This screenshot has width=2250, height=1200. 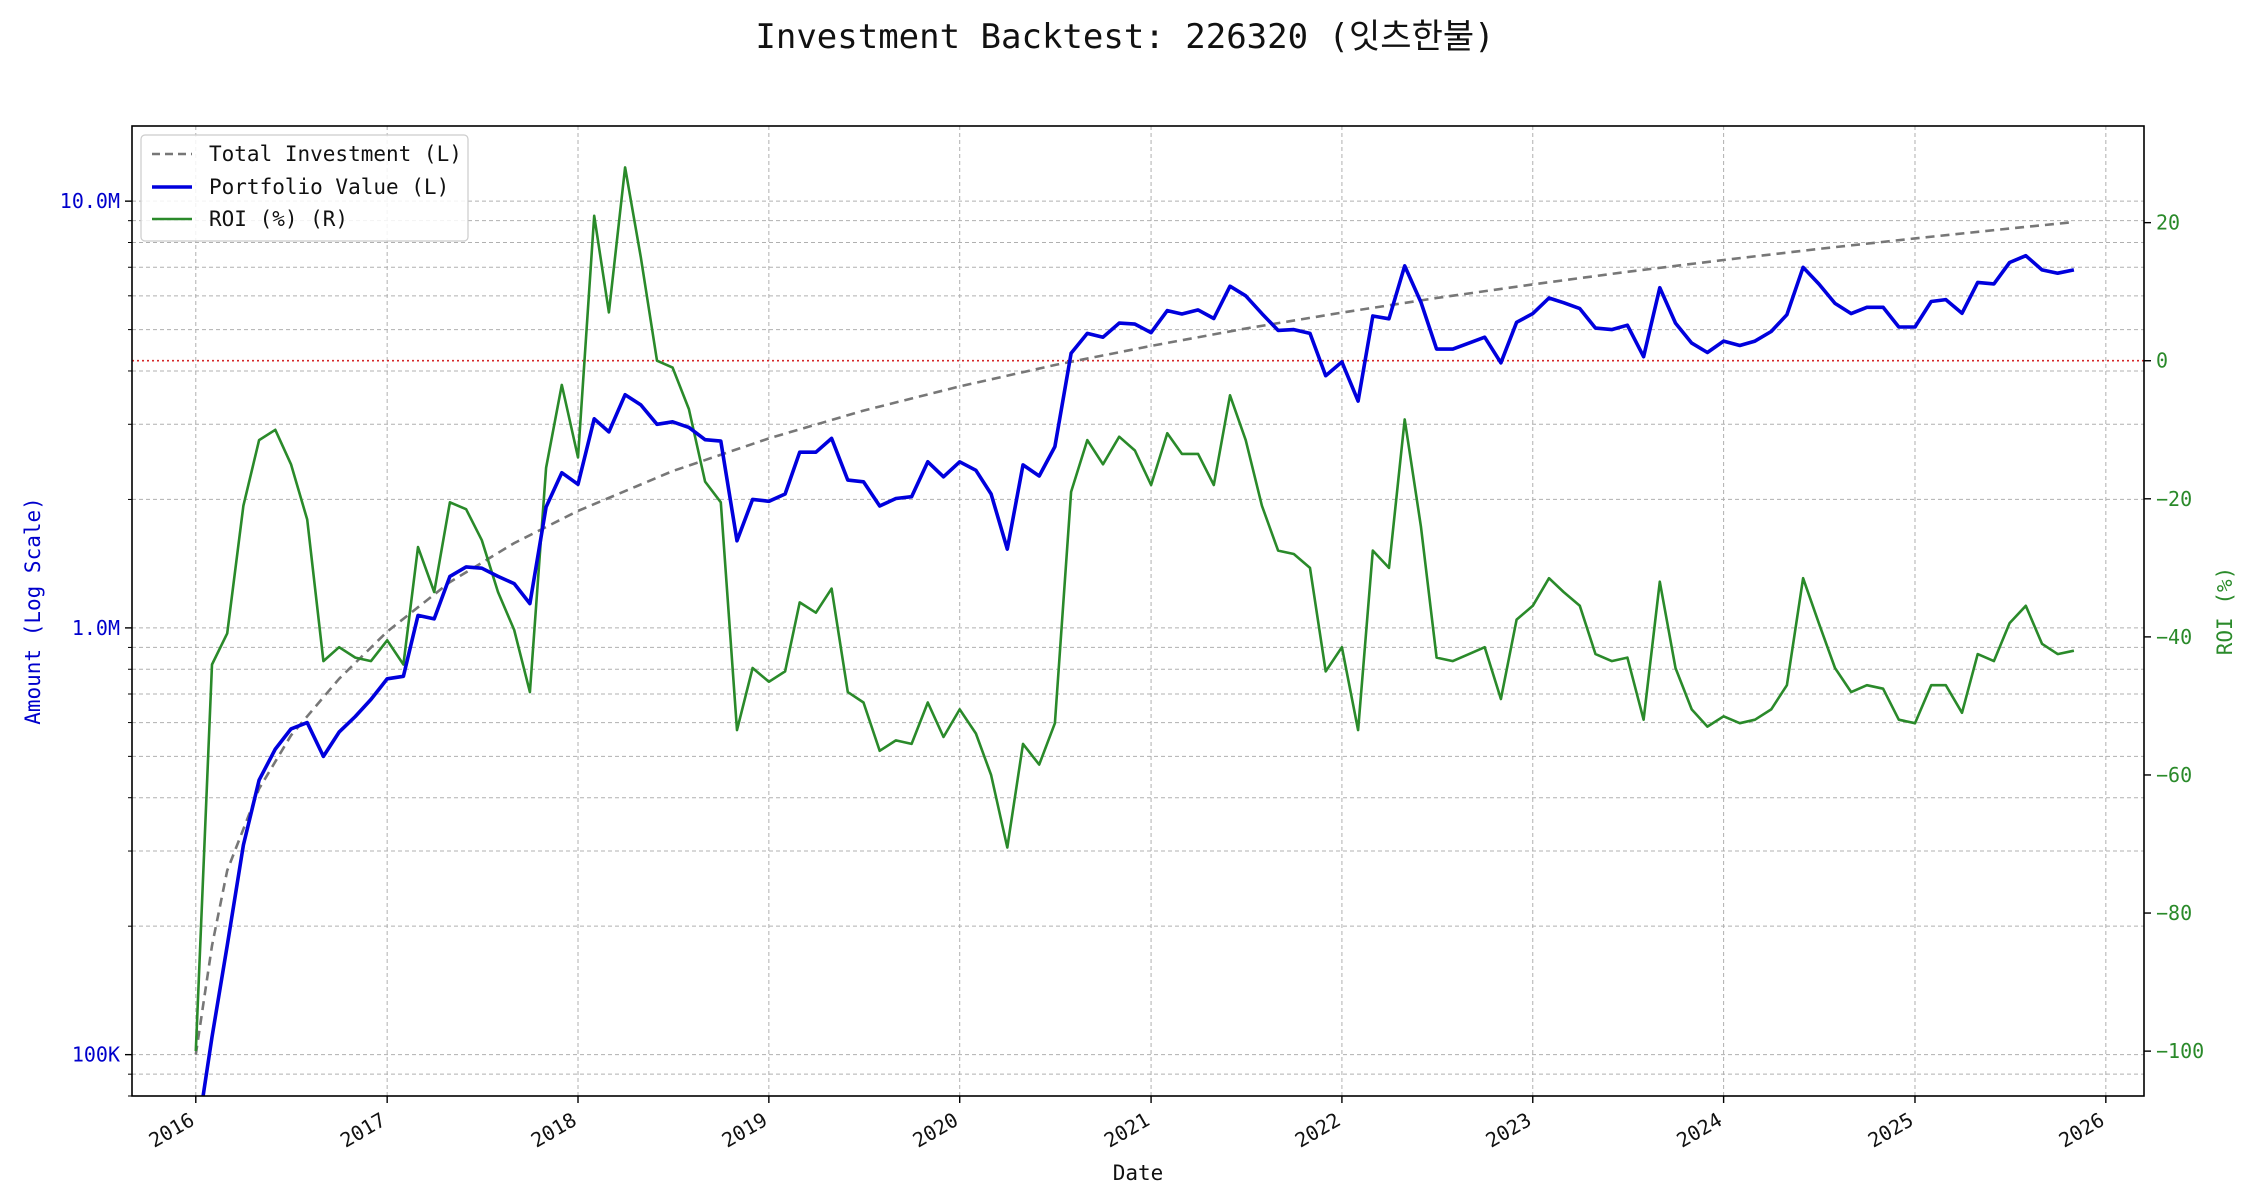 What do you see at coordinates (1699, 1130) in the screenshot?
I see `x-tick-label: 2024` at bounding box center [1699, 1130].